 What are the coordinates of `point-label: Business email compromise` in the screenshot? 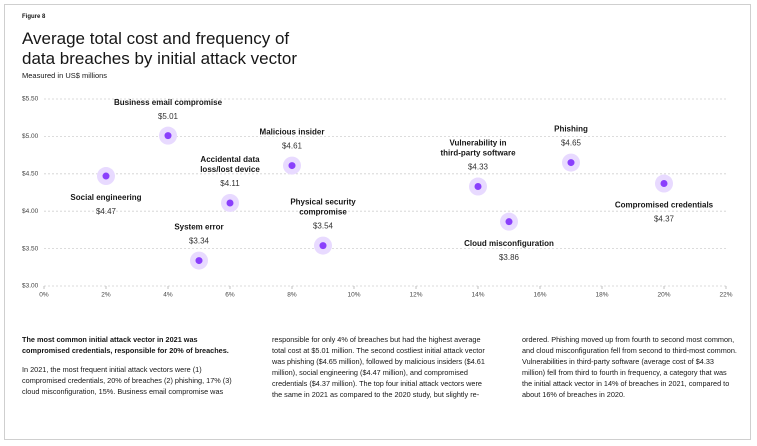 It's located at (168, 102).